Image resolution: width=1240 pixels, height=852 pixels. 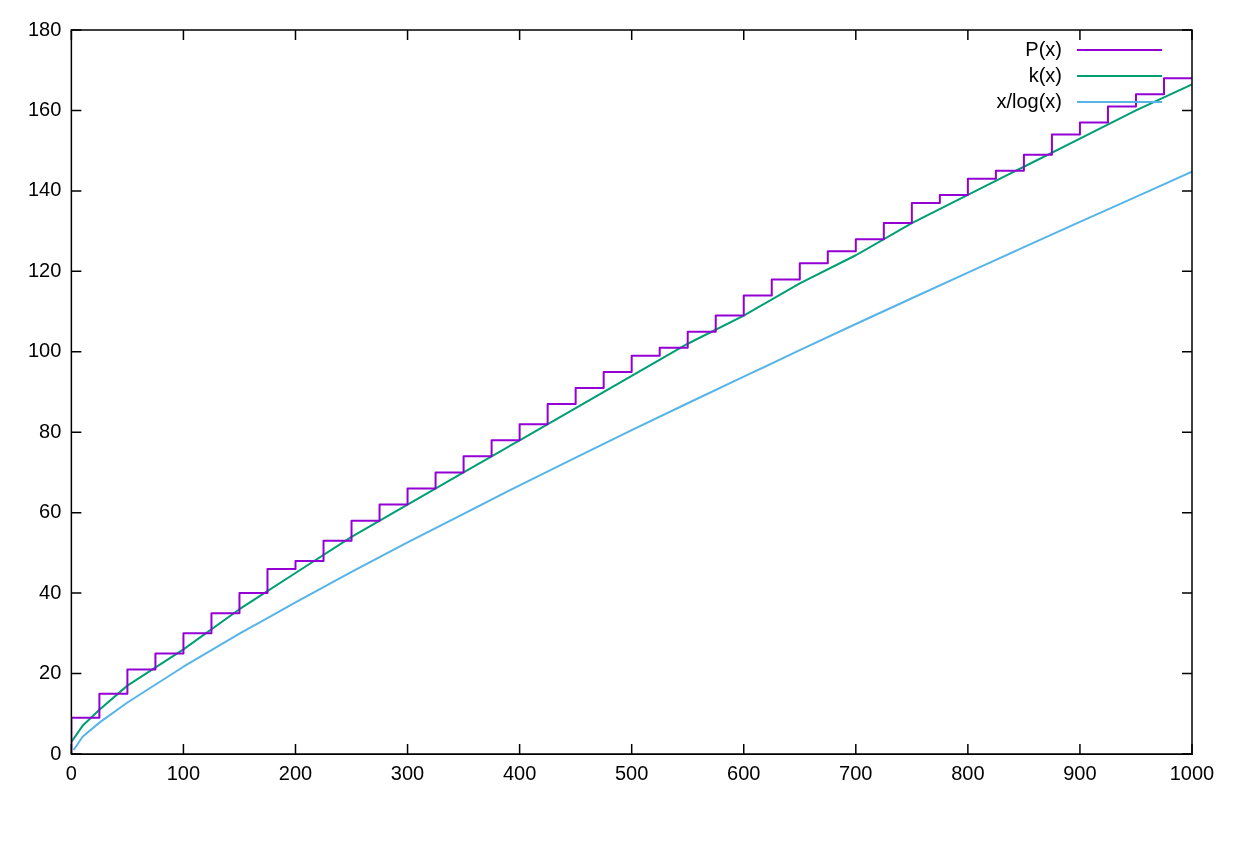 I want to click on x-tick-label: 300, so click(x=407, y=772).